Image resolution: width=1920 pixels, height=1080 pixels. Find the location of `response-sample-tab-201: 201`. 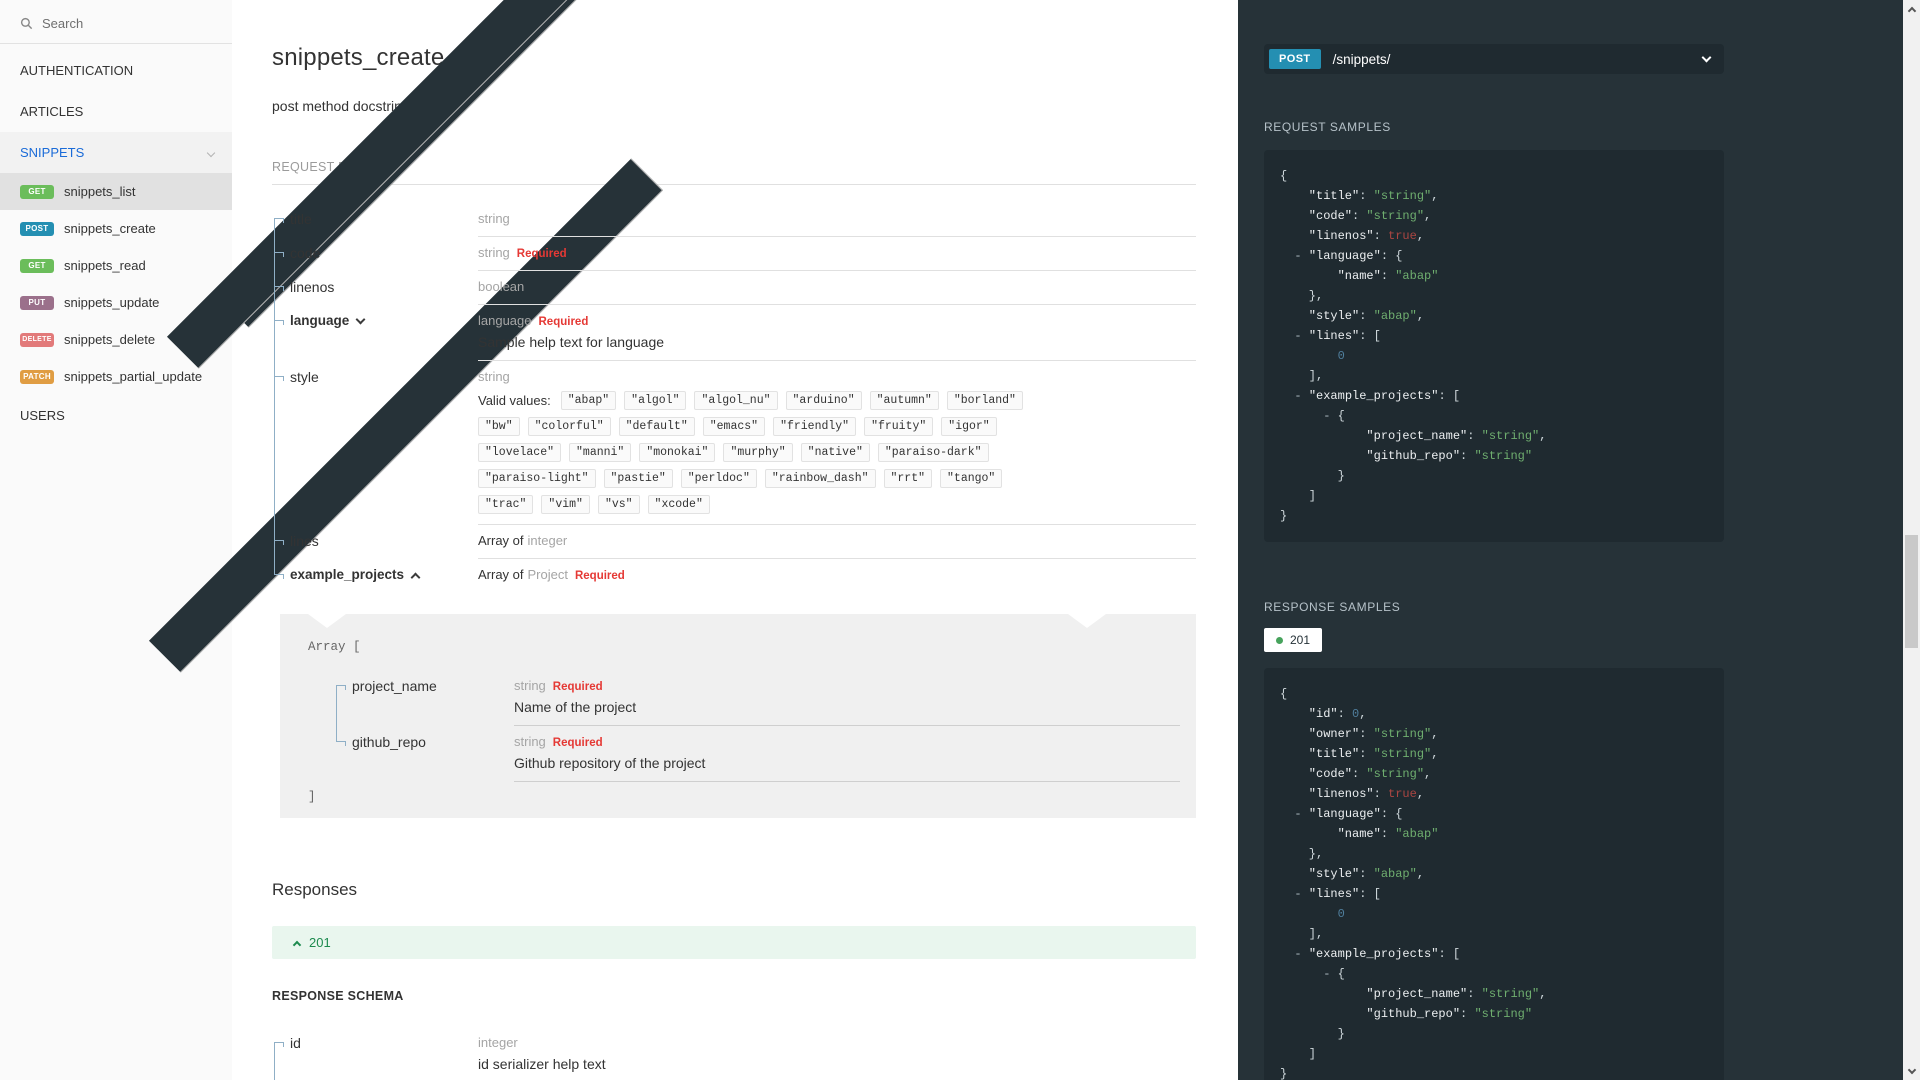

response-sample-tab-201: 201 is located at coordinates (1293, 640).